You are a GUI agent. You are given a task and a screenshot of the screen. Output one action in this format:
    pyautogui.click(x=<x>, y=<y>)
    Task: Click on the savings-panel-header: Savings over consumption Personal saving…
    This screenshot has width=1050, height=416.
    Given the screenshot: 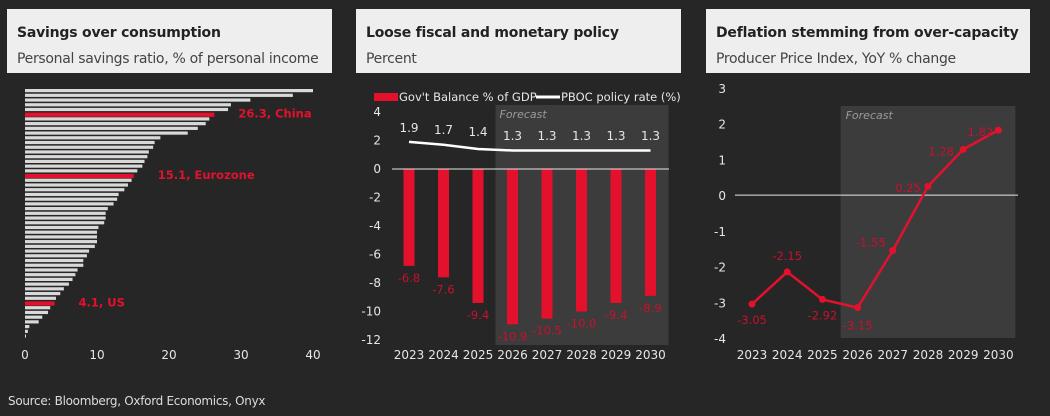 What is the action you would take?
    pyautogui.click(x=169, y=41)
    